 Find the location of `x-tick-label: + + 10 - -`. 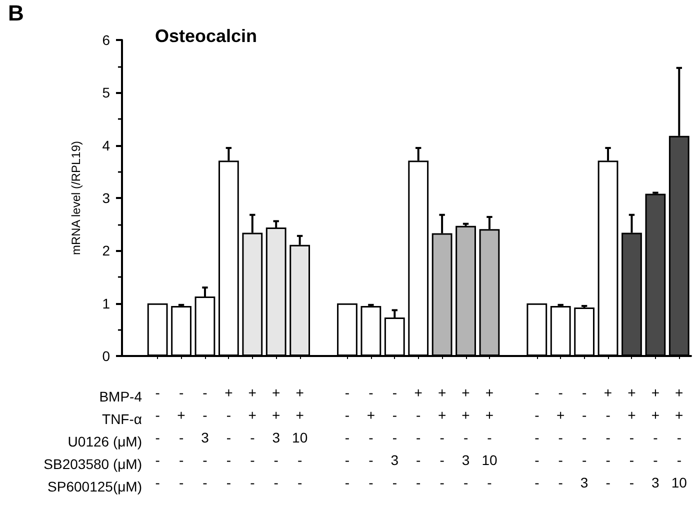

x-tick-label: + + 10 - - is located at coordinates (300, 437).